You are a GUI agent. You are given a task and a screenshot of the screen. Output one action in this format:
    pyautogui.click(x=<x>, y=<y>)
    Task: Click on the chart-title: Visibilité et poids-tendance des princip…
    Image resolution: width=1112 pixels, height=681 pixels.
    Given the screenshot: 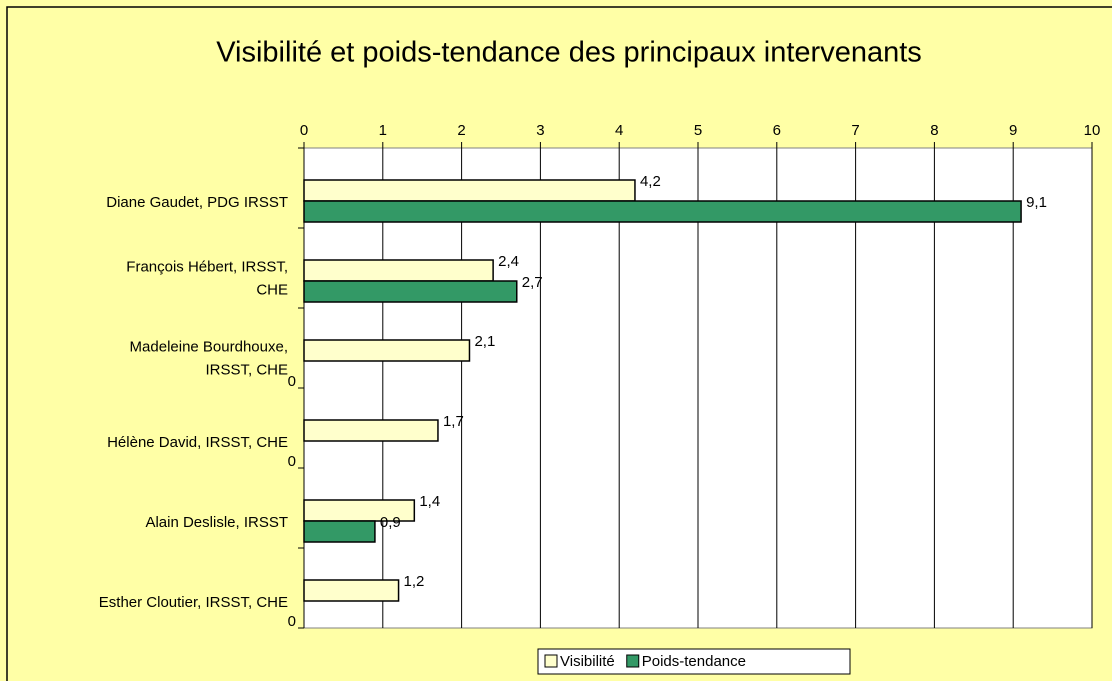 What is the action you would take?
    pyautogui.click(x=569, y=53)
    